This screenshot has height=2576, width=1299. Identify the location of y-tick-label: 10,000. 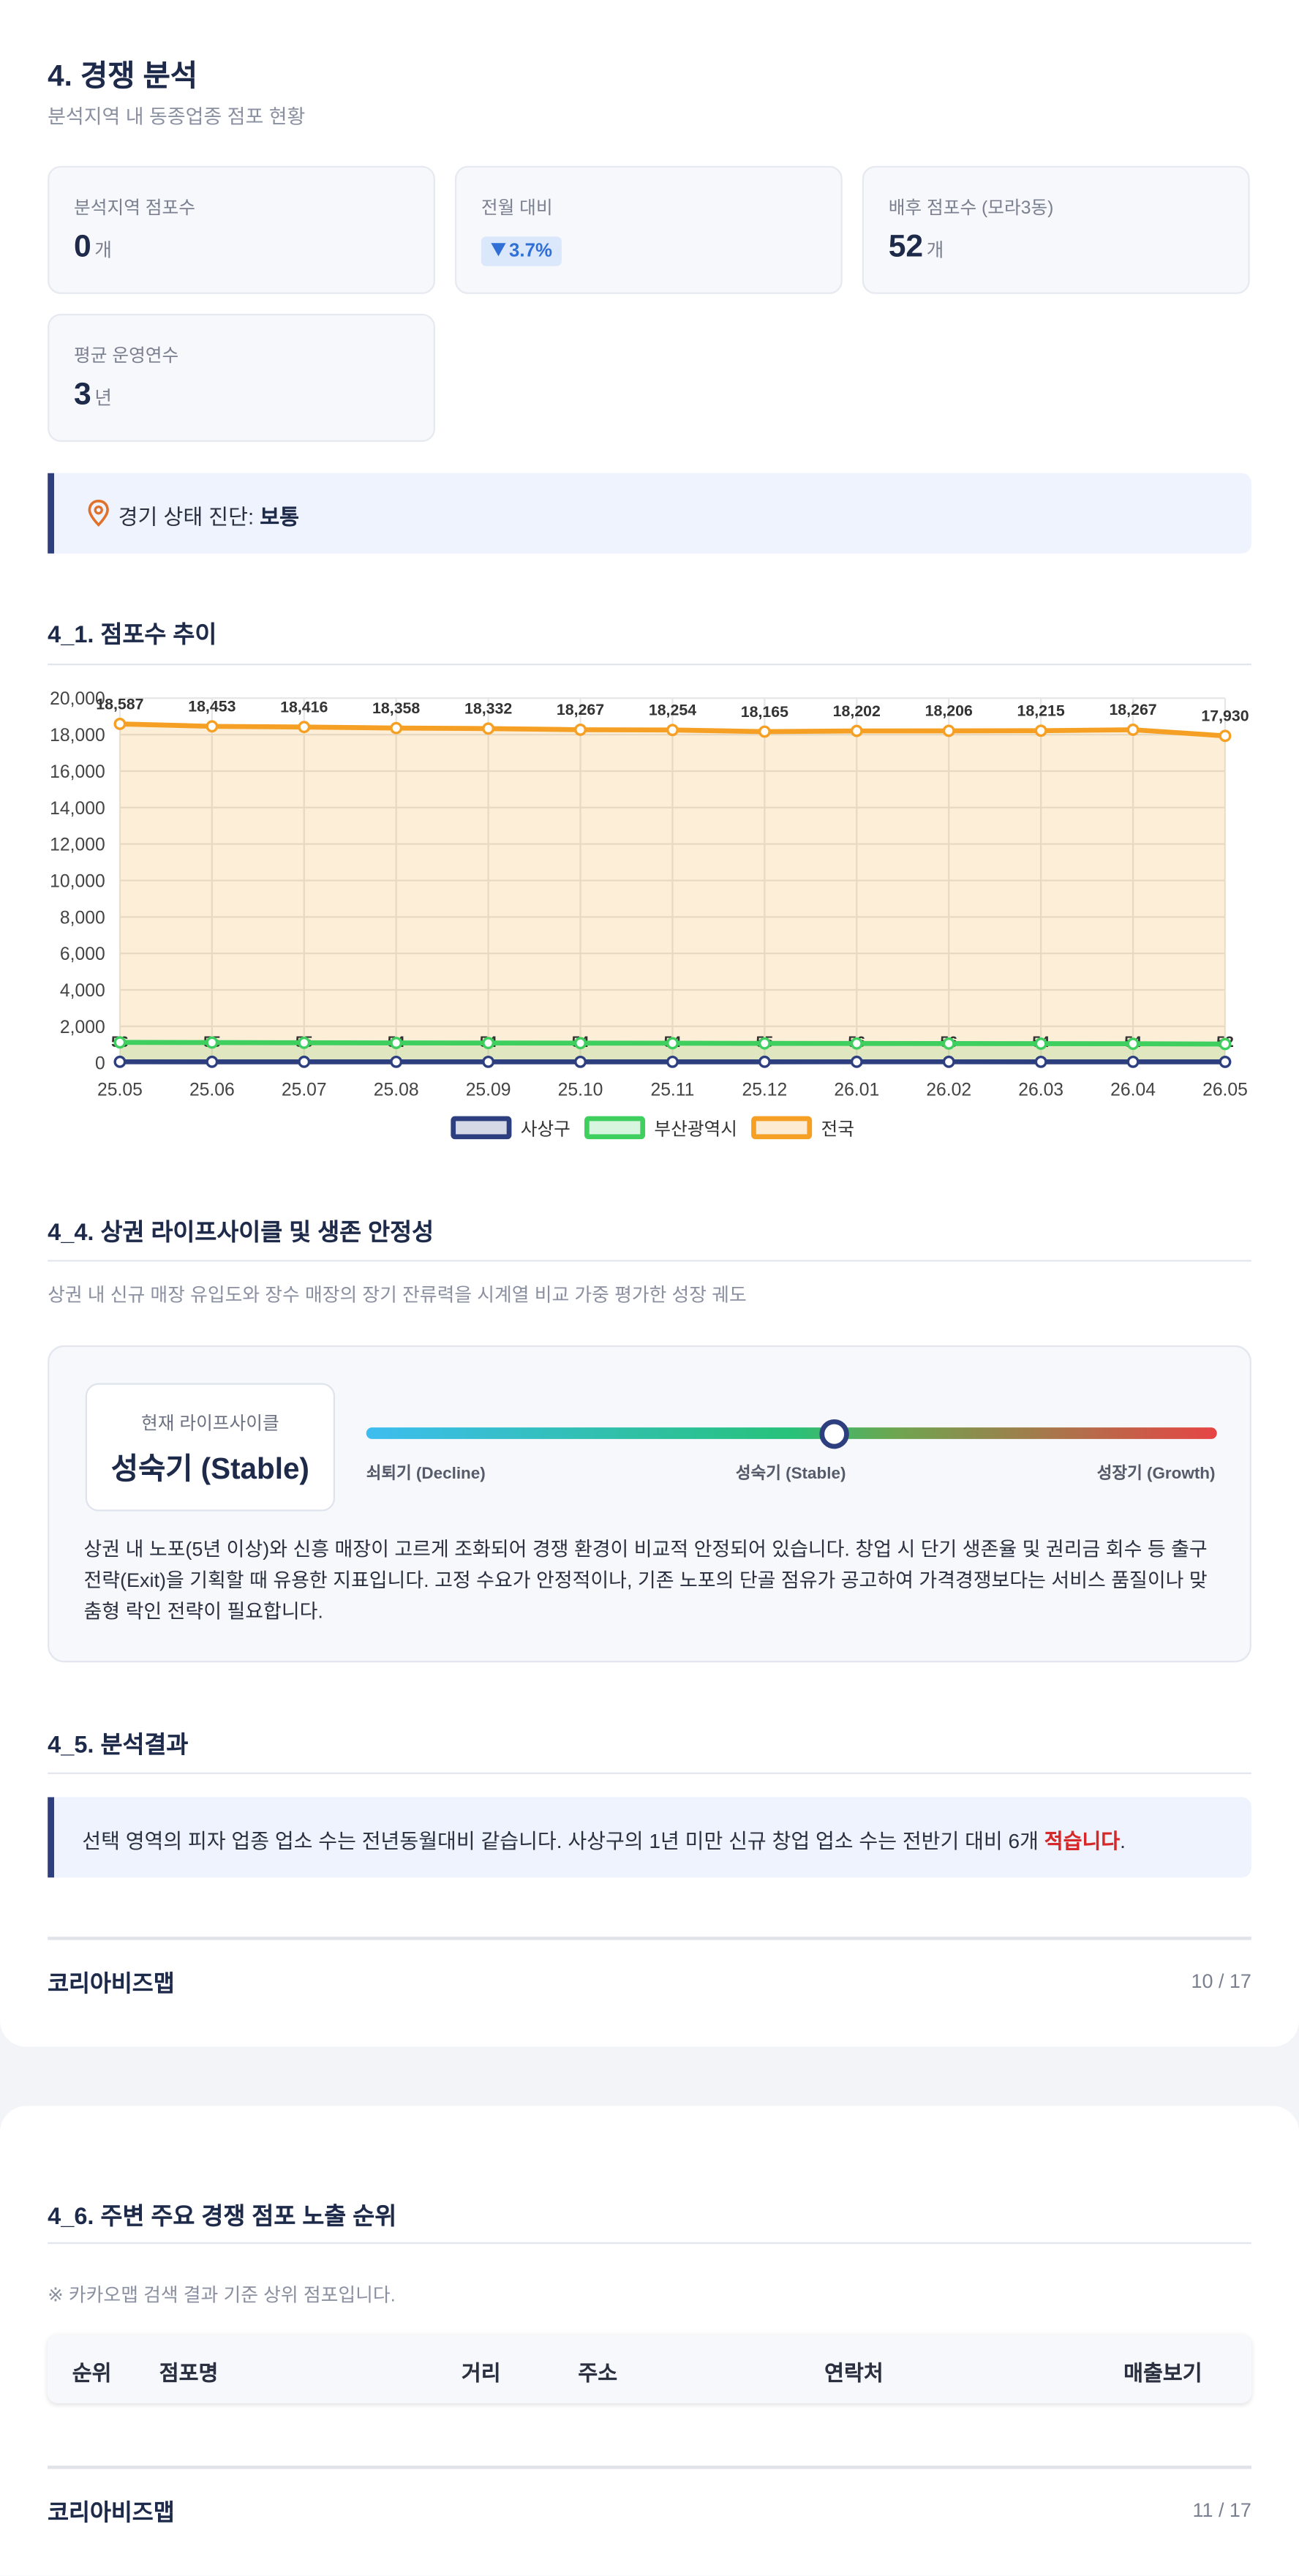
(78, 881).